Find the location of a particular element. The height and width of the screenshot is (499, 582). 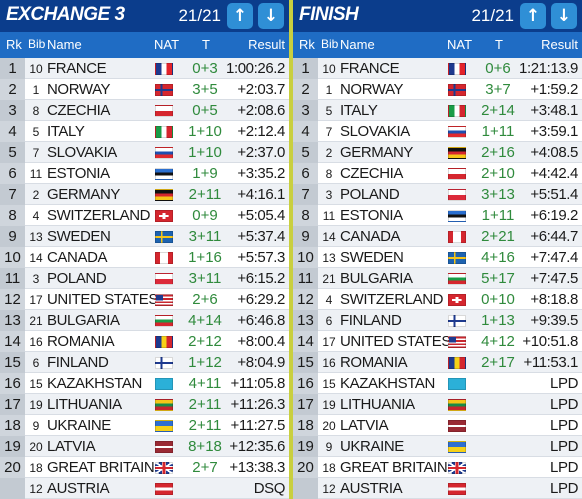

result-cell: +2:12.4 is located at coordinates (261, 131).